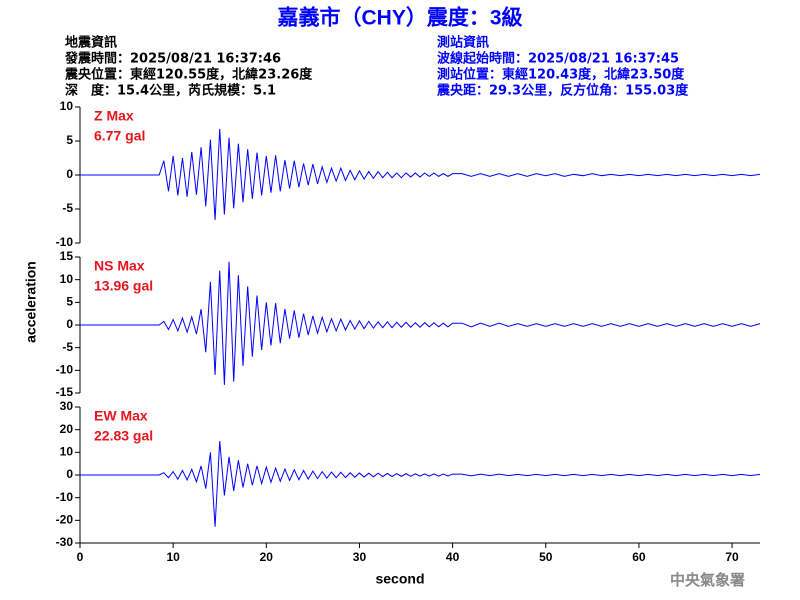 This screenshot has width=800, height=600. What do you see at coordinates (121, 416) in the screenshot?
I see `annotation: EW Max` at bounding box center [121, 416].